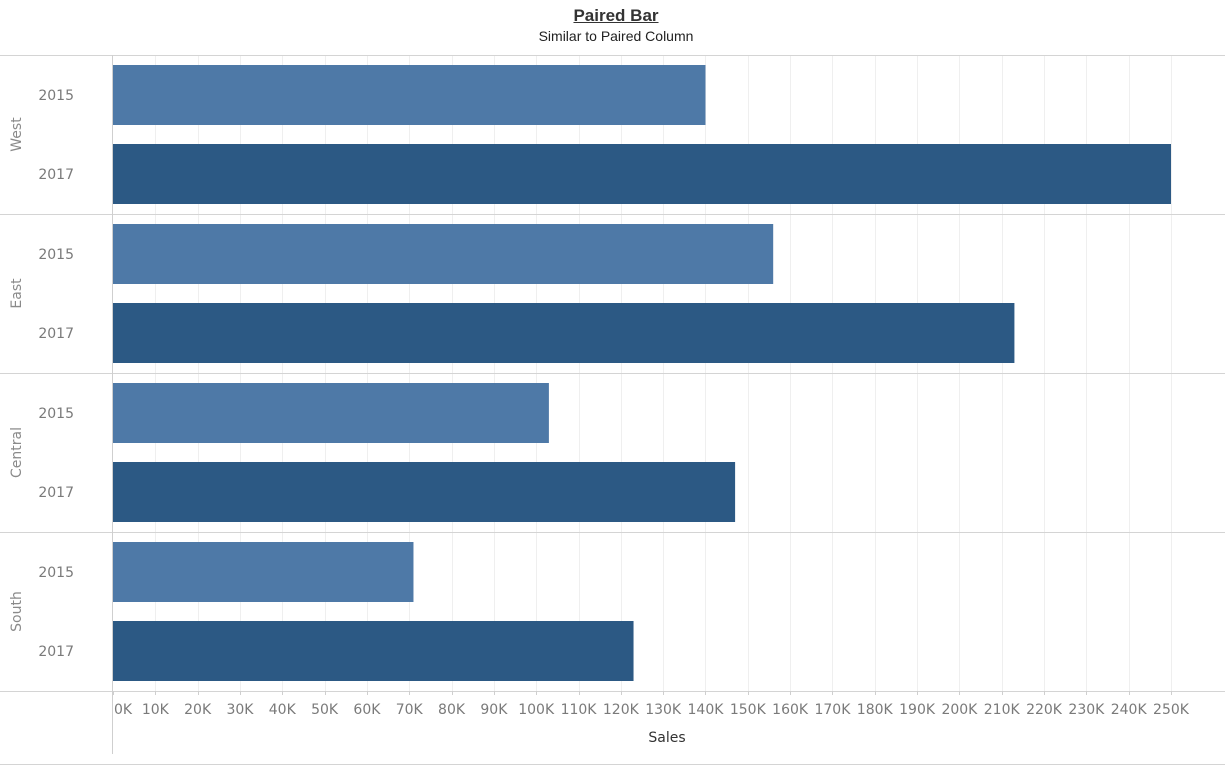  Describe the element at coordinates (642, 174) in the screenshot. I see `bar-west-2017` at that location.